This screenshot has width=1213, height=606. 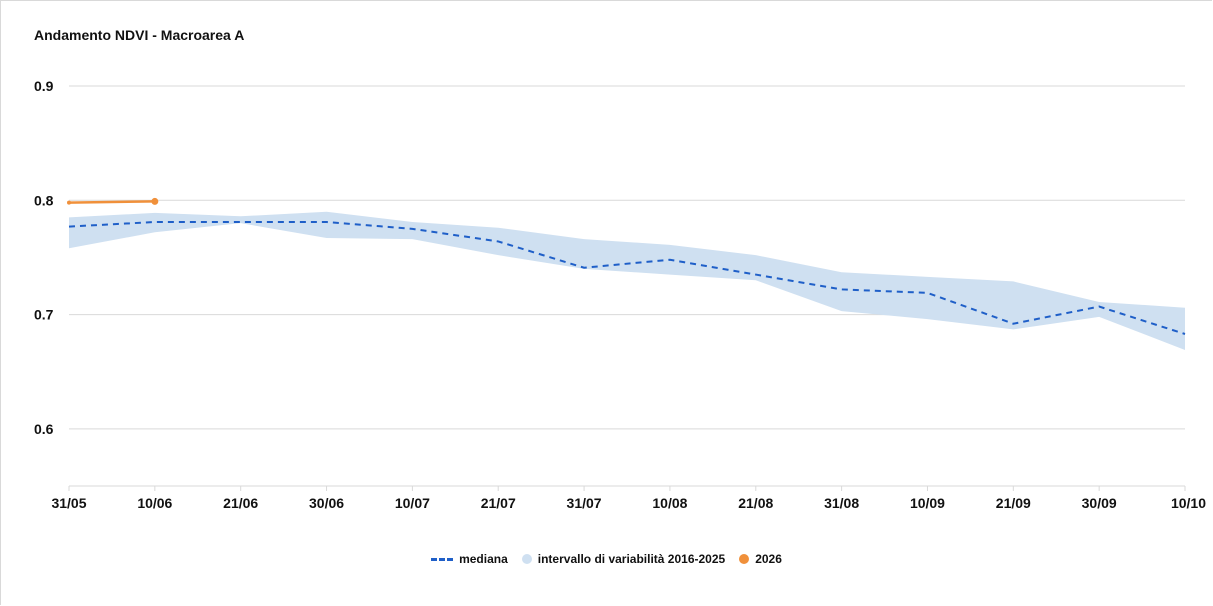 I want to click on x-tick-label: 30/06, so click(x=326, y=503).